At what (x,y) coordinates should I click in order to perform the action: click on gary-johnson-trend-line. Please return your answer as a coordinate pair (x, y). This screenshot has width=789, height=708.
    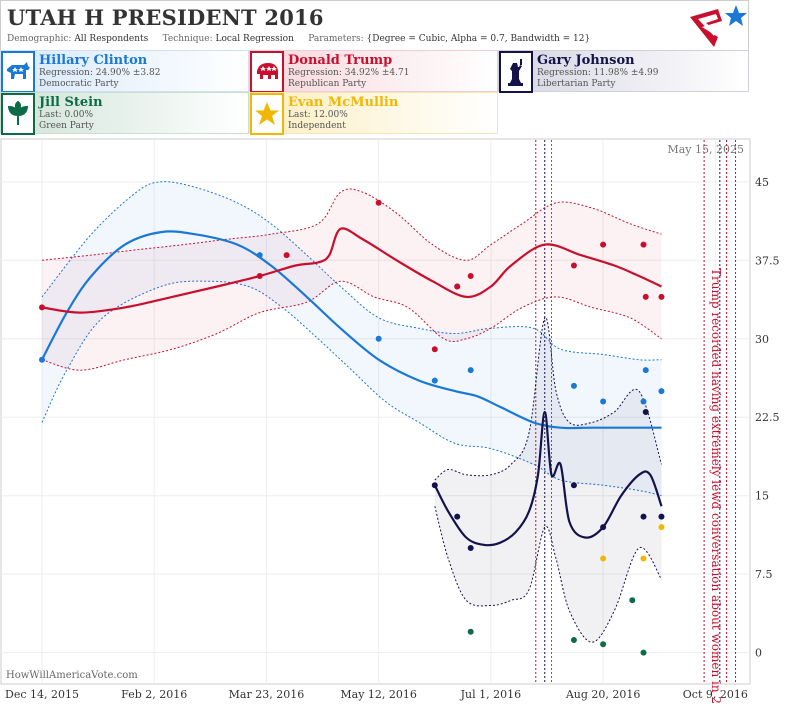
    Looking at the image, I should click on (548, 478).